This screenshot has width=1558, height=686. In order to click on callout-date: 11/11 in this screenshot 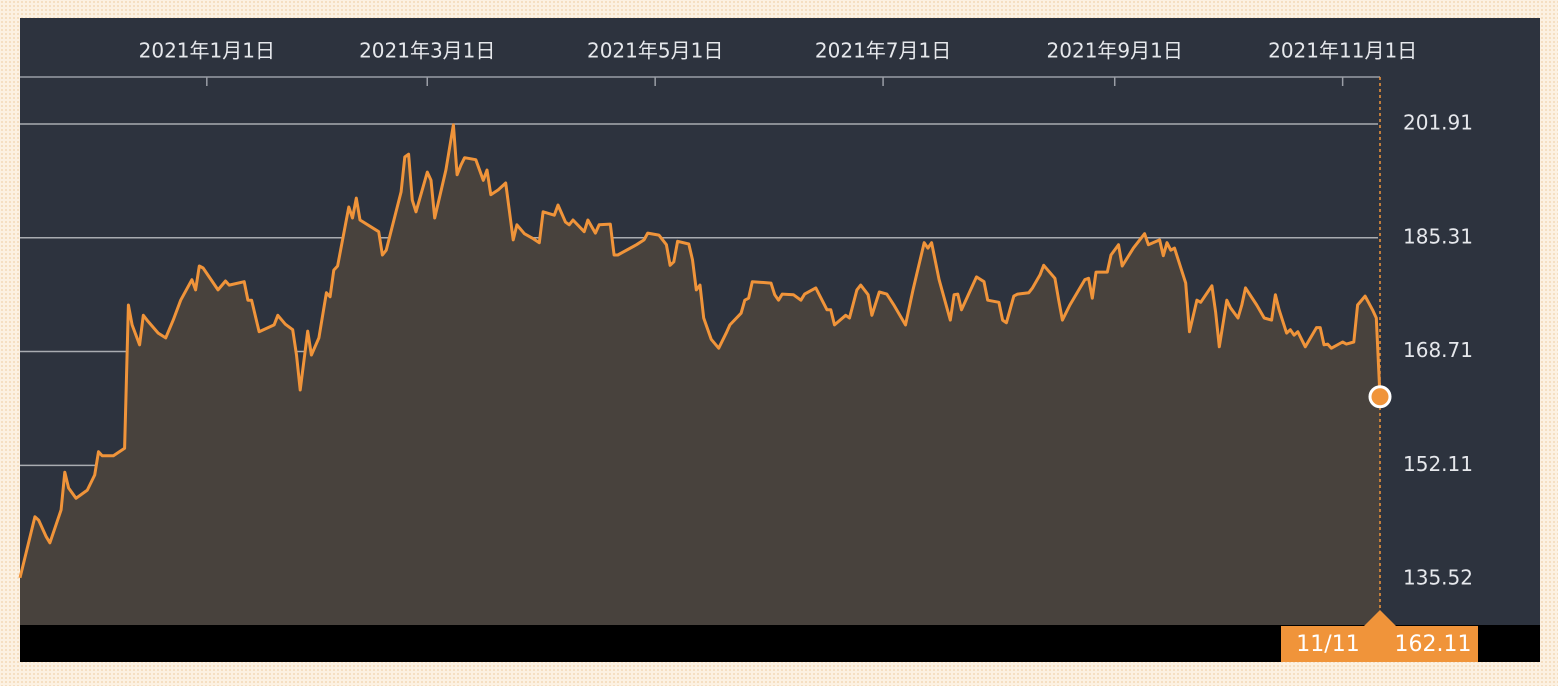, I will do `click(1327, 644)`.